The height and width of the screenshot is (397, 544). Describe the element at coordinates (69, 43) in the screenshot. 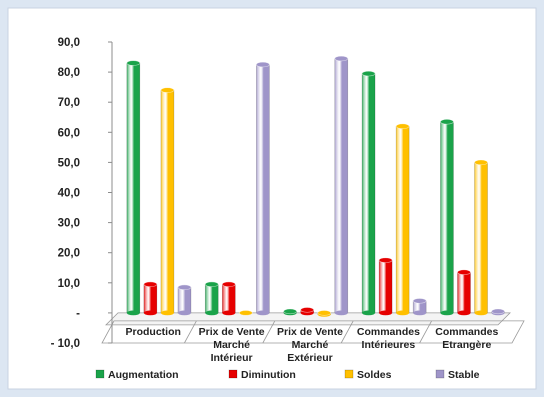

I see `y-tick-label: 90,0` at that location.